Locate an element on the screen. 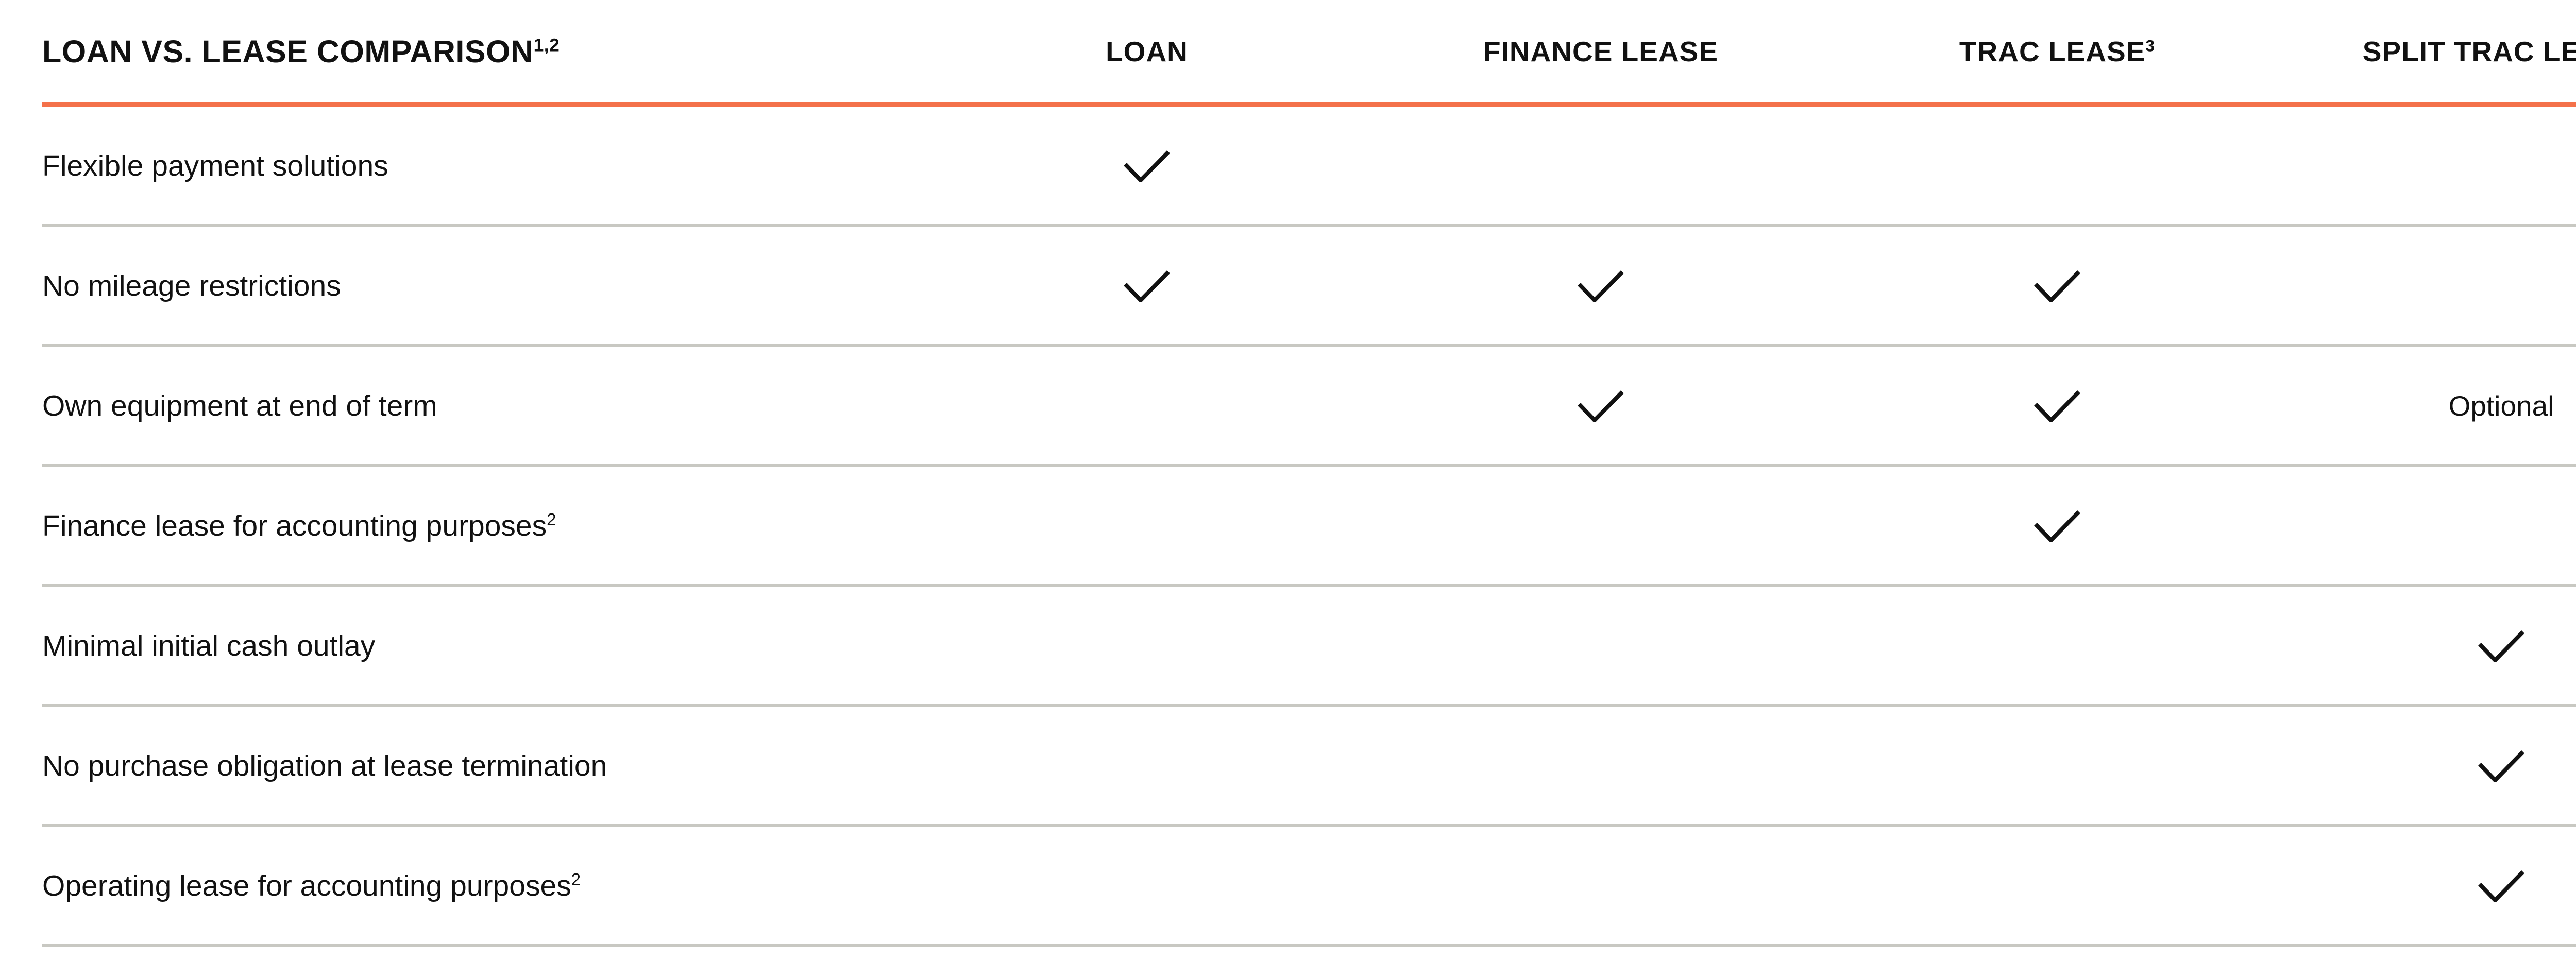 Image resolution: width=2576 pixels, height=960 pixels. feature-label: No mileage restrictions is located at coordinates (191, 286).